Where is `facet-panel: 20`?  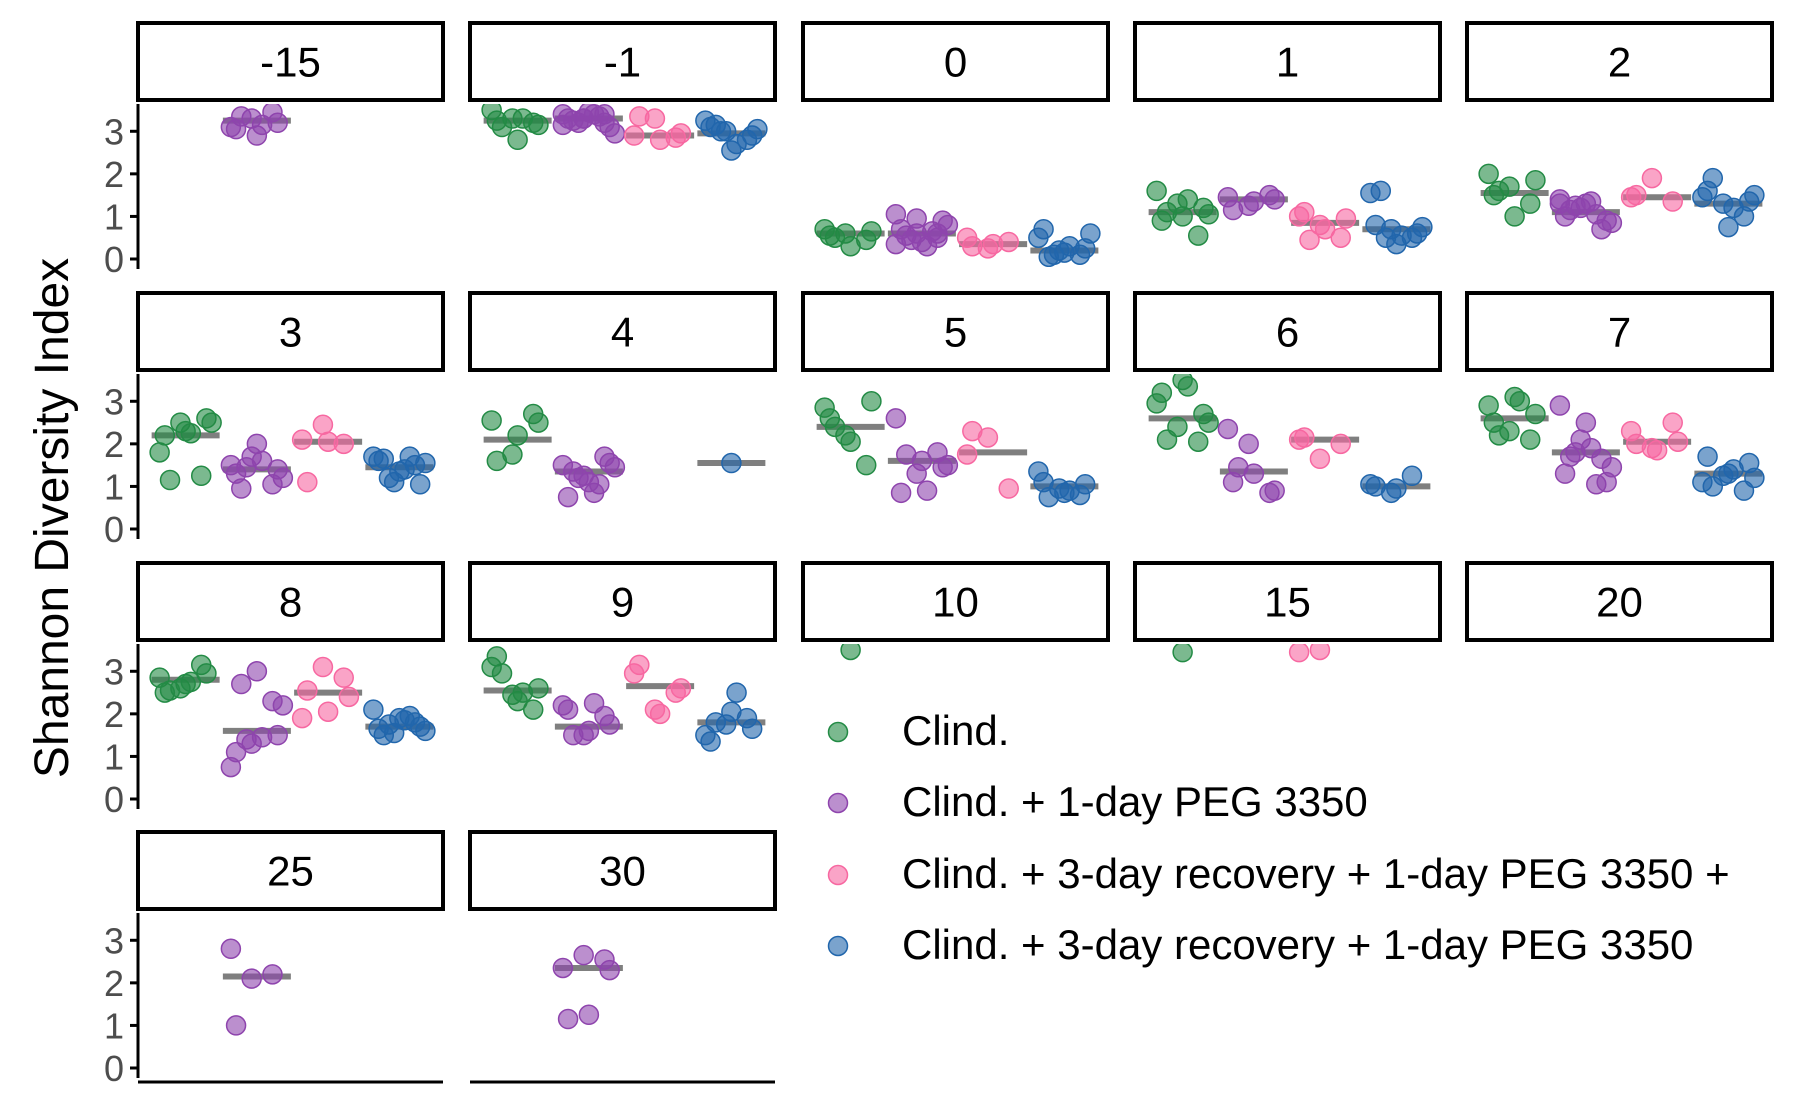
facet-panel: 20 is located at coordinates (1619, 601).